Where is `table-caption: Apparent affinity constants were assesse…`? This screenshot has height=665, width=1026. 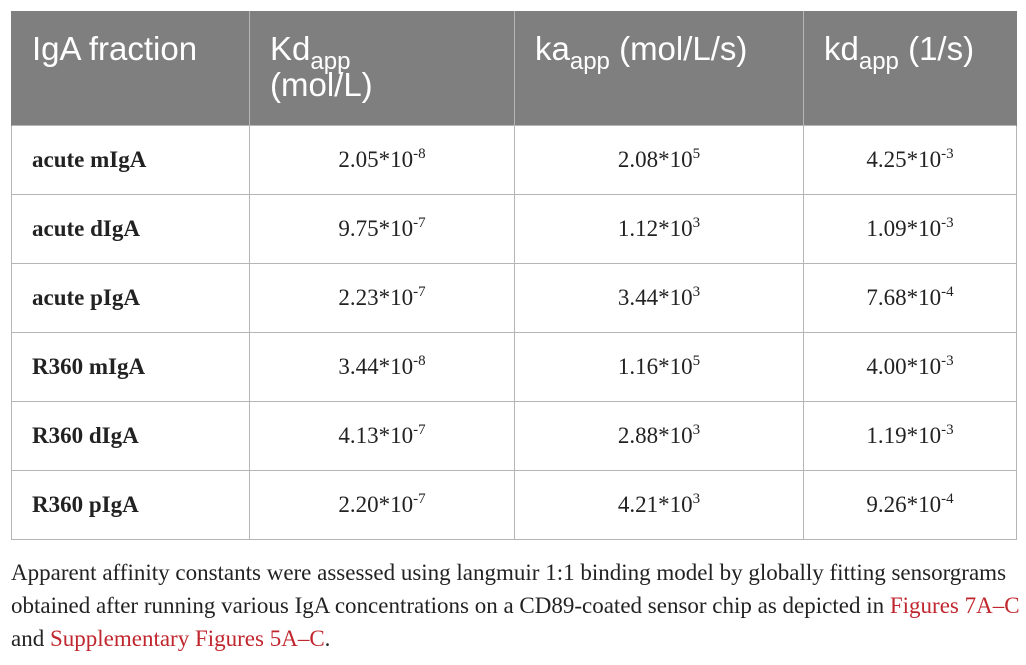 table-caption: Apparent affinity constants were assesse… is located at coordinates (515, 605).